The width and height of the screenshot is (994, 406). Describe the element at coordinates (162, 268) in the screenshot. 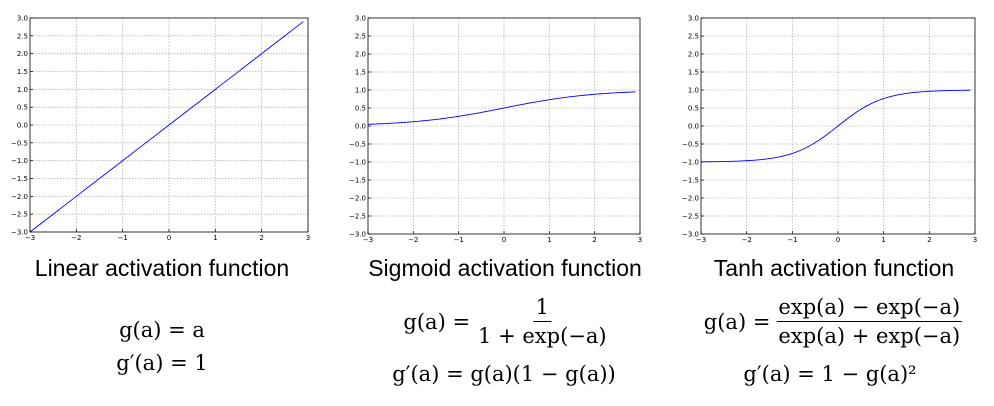

I see `linear-title: Linear activation function` at that location.